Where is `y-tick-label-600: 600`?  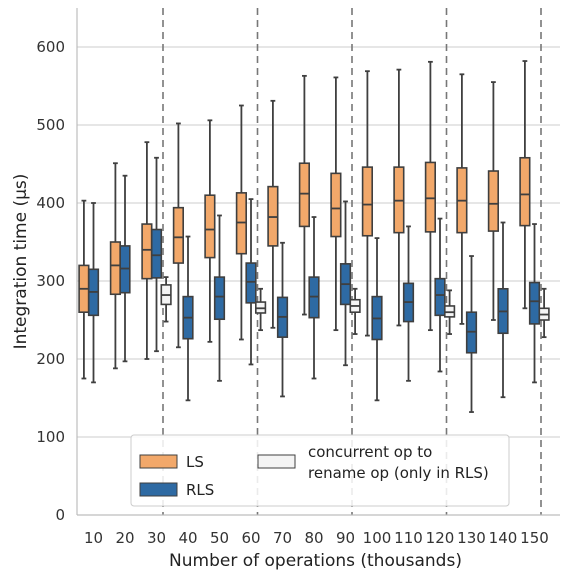
y-tick-label-600: 600 is located at coordinates (50, 47).